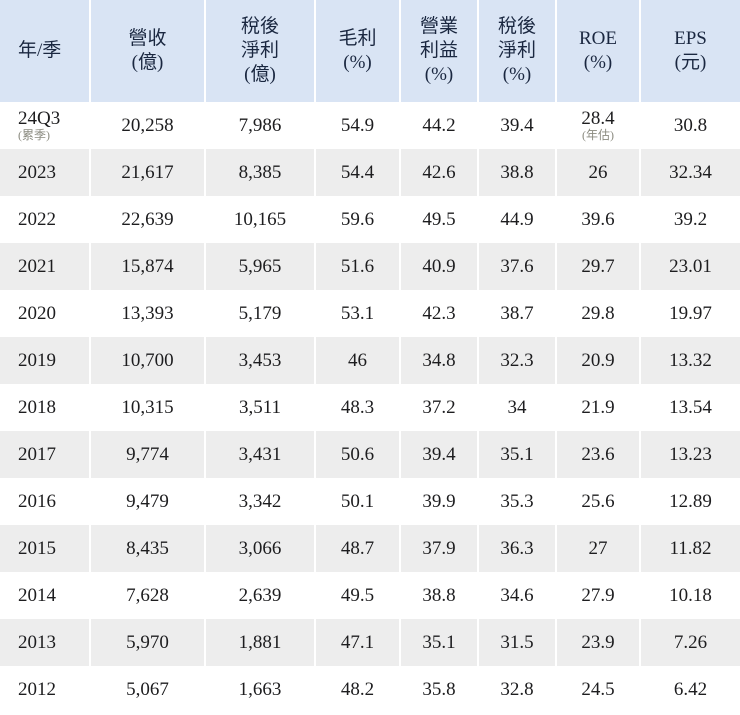 This screenshot has height=715, width=740. I want to click on cell-operating-margin: 39.4, so click(438, 454).